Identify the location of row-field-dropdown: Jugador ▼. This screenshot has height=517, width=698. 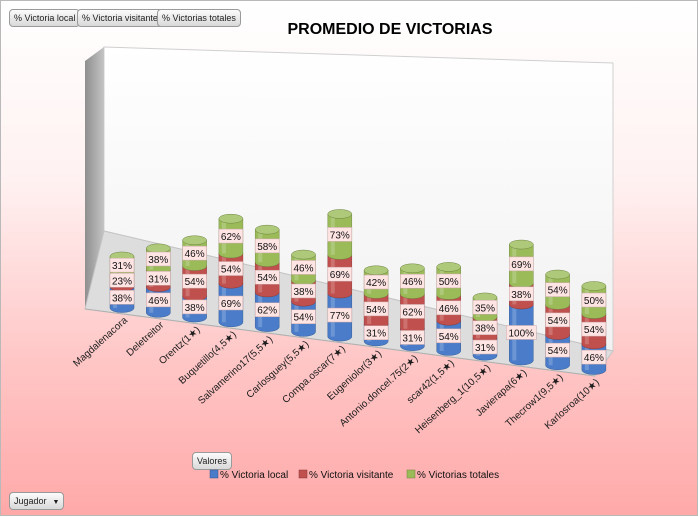
(37, 501).